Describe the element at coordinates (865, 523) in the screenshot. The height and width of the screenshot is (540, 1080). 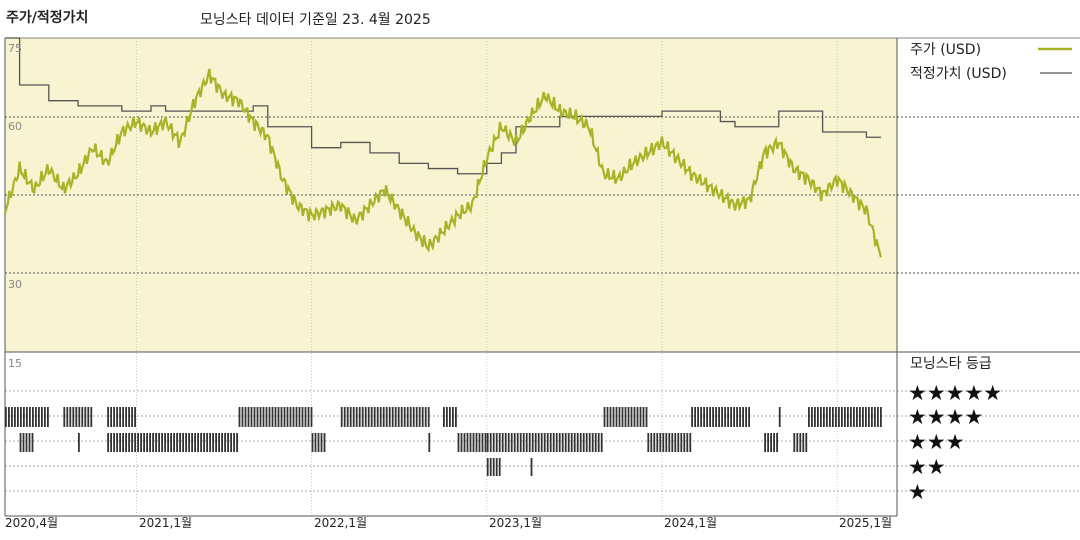
I see `x-tick-label-2025-1: 2025,1월` at that location.